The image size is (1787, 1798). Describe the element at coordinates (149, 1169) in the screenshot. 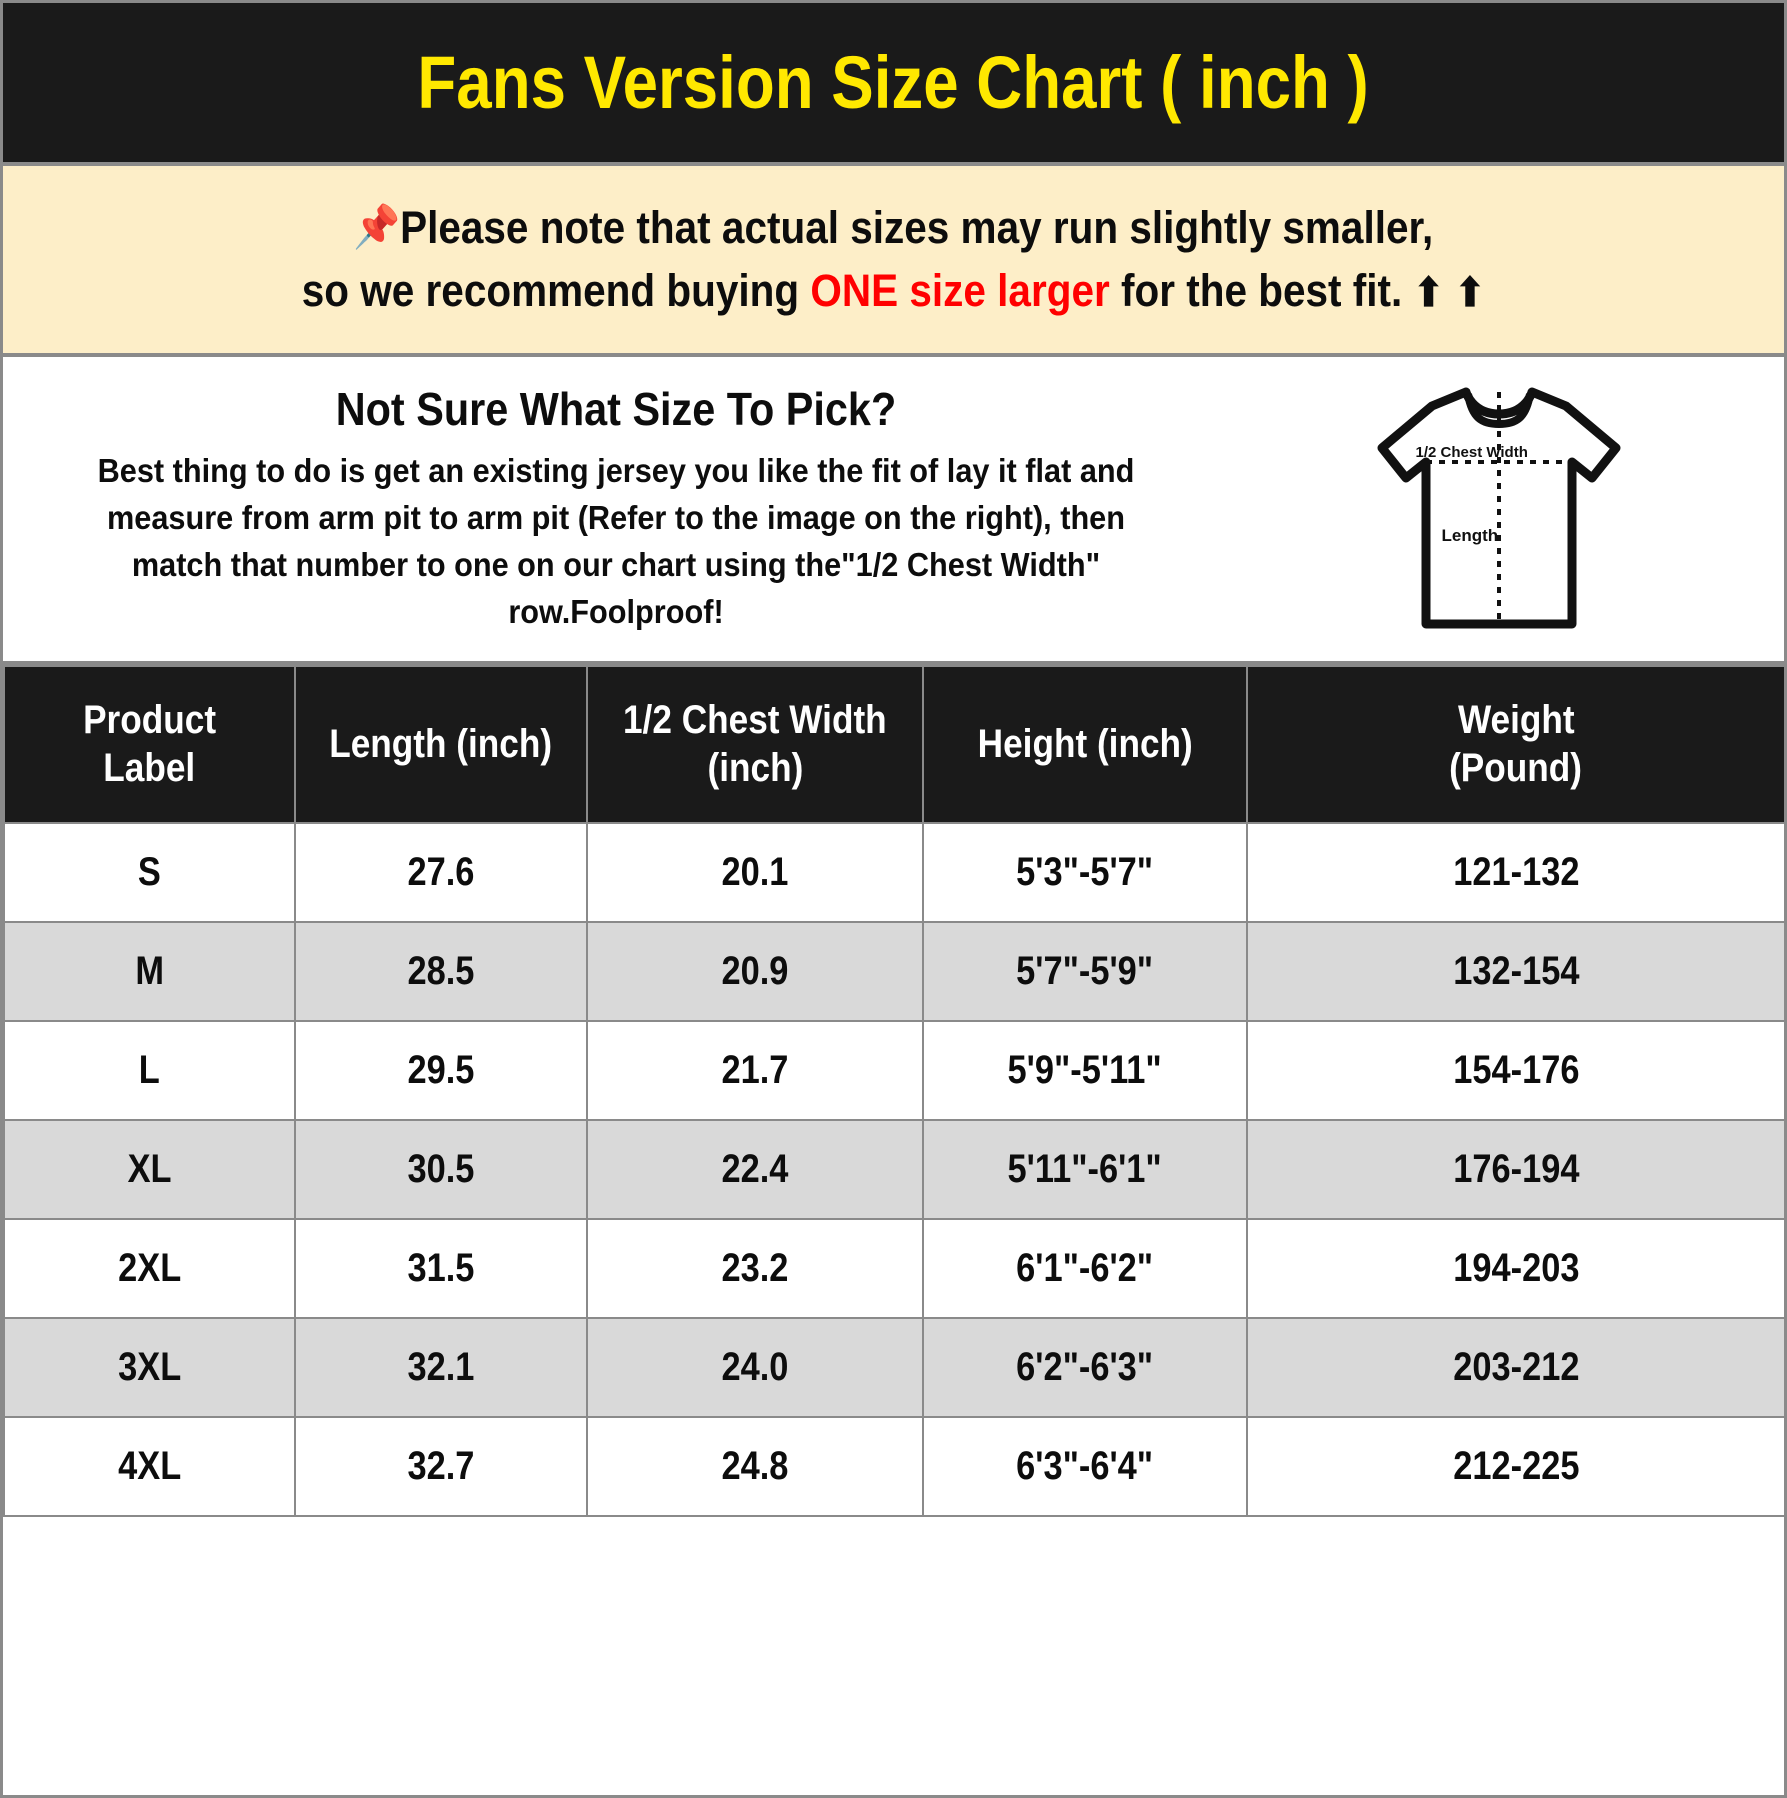

I see `cell-text: XL` at that location.